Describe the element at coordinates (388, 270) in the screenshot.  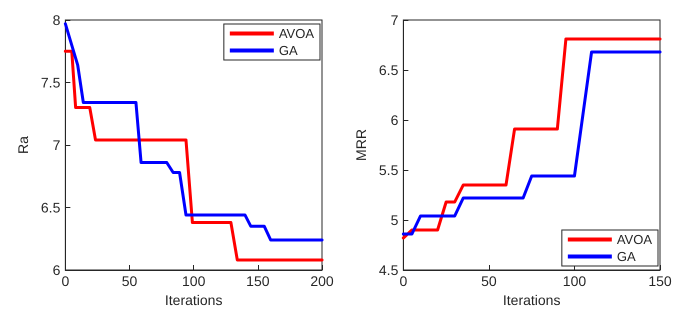
I see `y-tick-label: 4.5` at that location.